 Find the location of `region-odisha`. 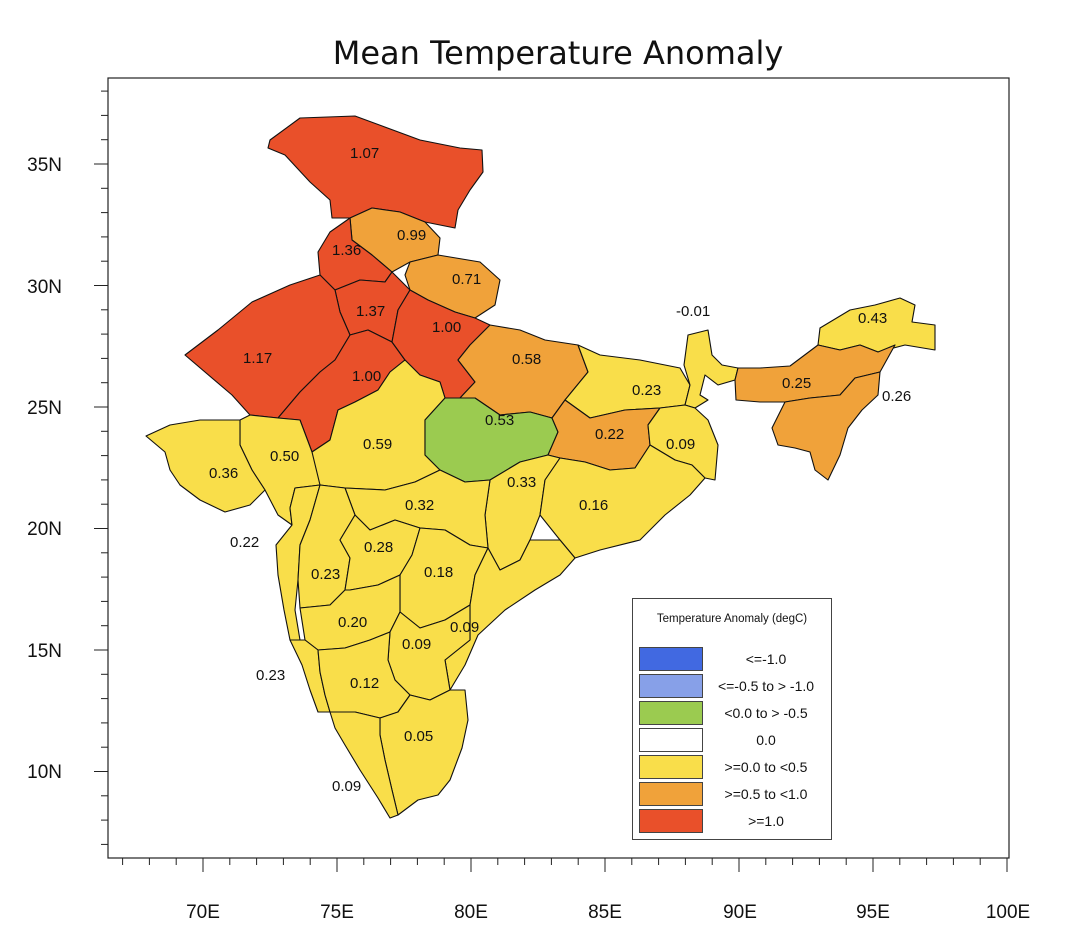

region-odisha is located at coordinates (622, 501).